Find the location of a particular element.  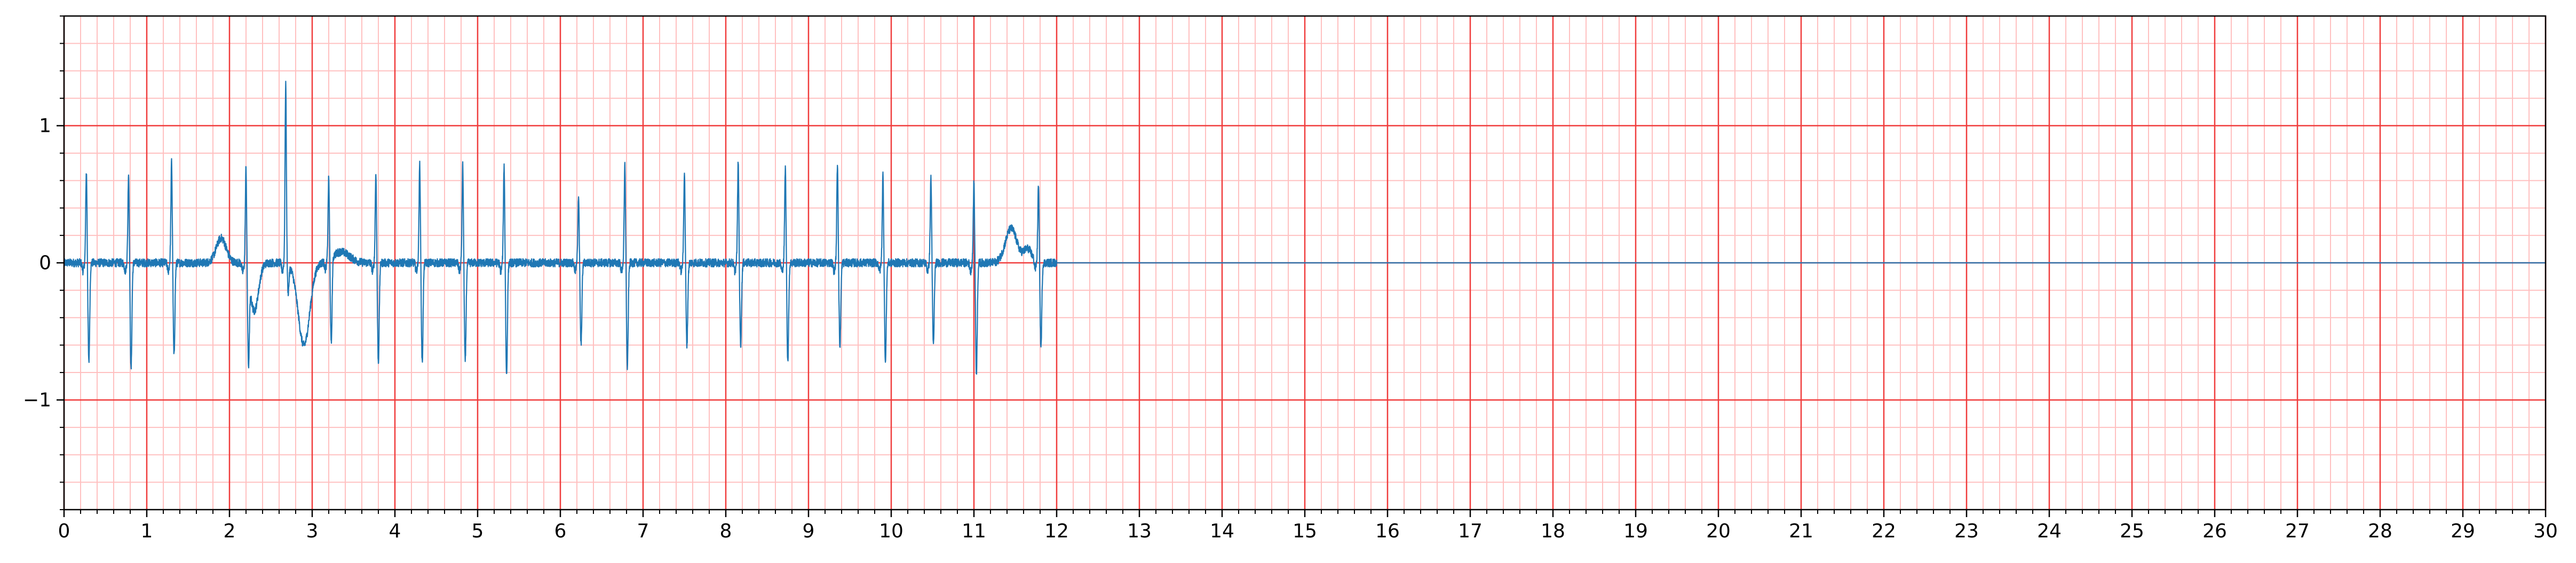

x-tick-label: 26 is located at coordinates (2214, 531).